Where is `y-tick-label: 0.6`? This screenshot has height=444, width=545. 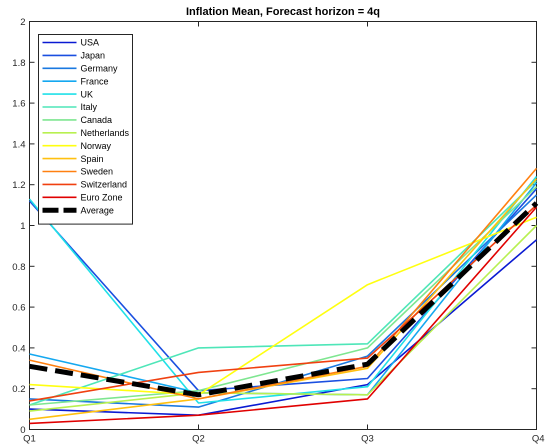 y-tick-label: 0.6 is located at coordinates (18, 308).